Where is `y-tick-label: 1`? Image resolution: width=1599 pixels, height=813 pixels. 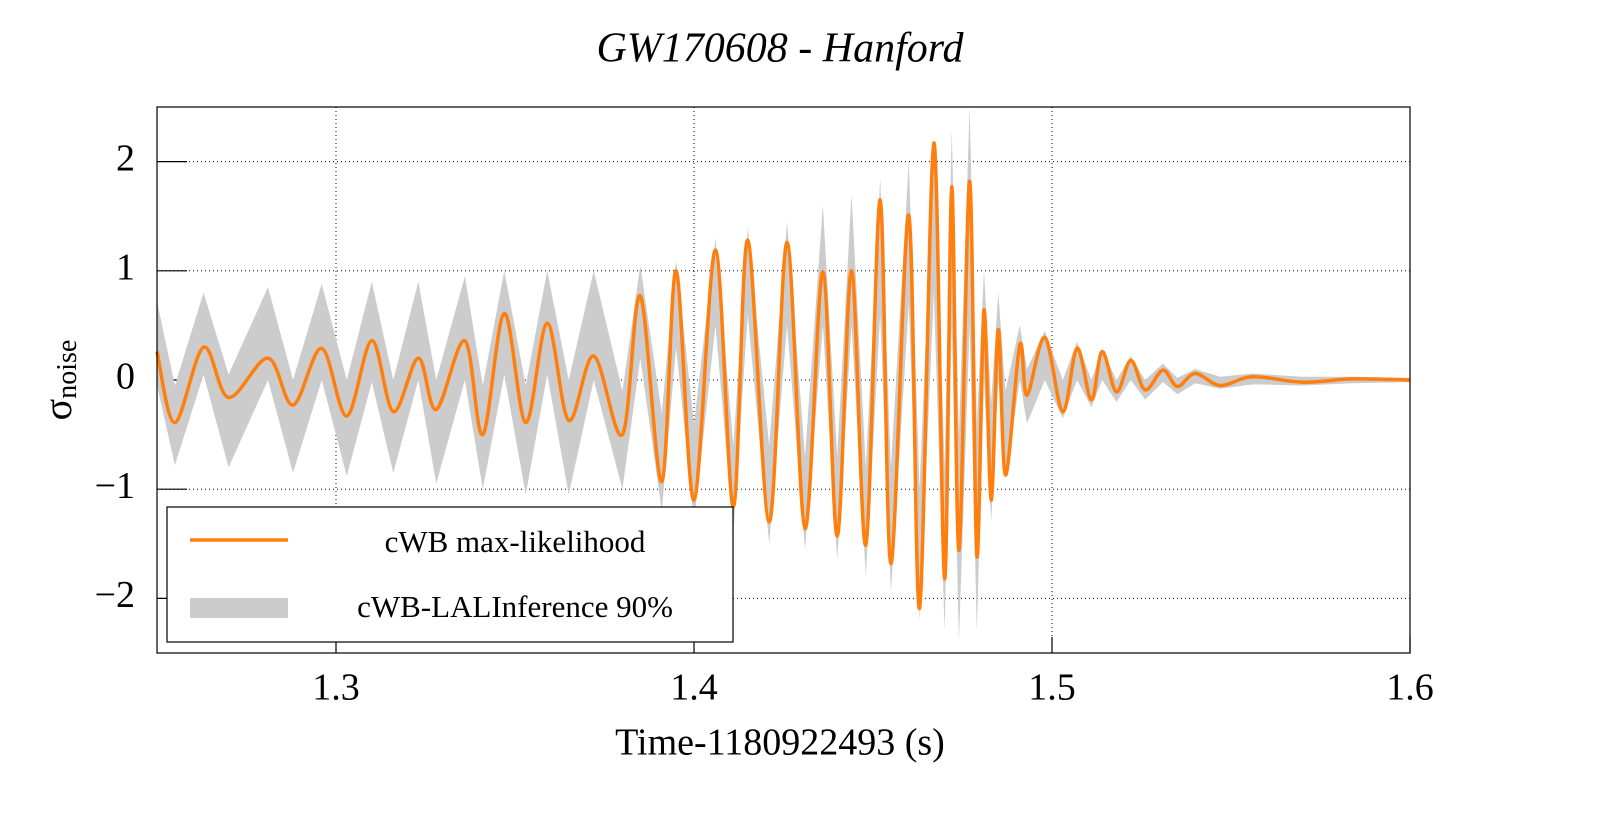
y-tick-label: 1 is located at coordinates (125, 268).